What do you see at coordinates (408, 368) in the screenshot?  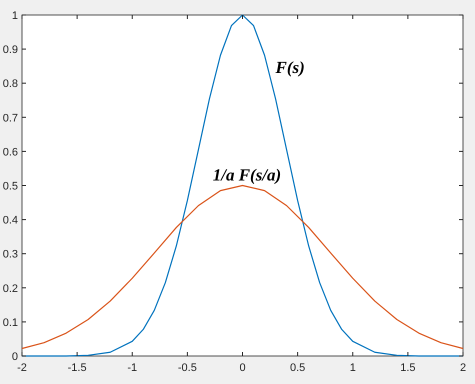 I see `x-tick-label: 1.5` at bounding box center [408, 368].